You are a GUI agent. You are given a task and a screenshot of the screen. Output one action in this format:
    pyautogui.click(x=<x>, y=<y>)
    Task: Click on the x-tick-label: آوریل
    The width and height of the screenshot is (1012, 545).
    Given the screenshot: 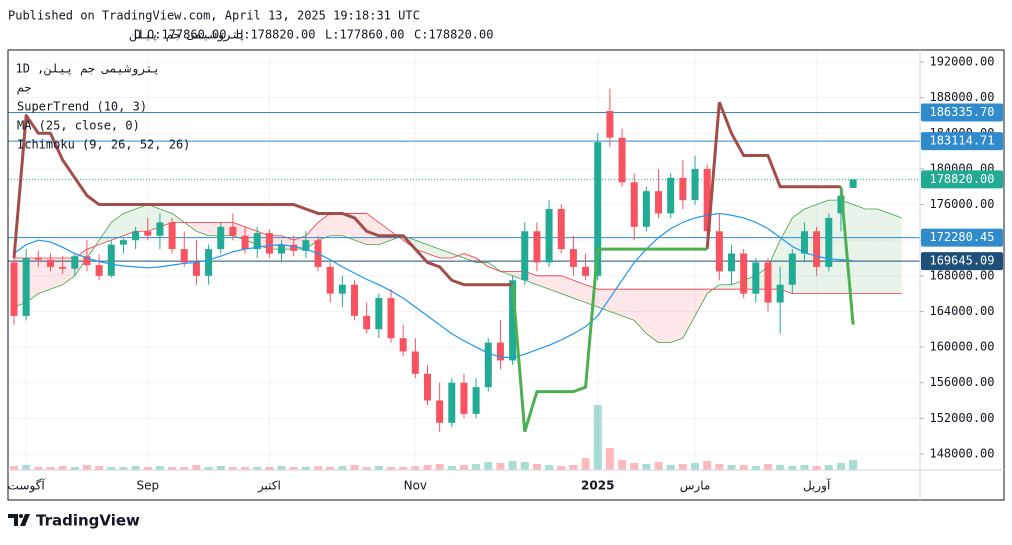 What is the action you would take?
    pyautogui.click(x=817, y=486)
    